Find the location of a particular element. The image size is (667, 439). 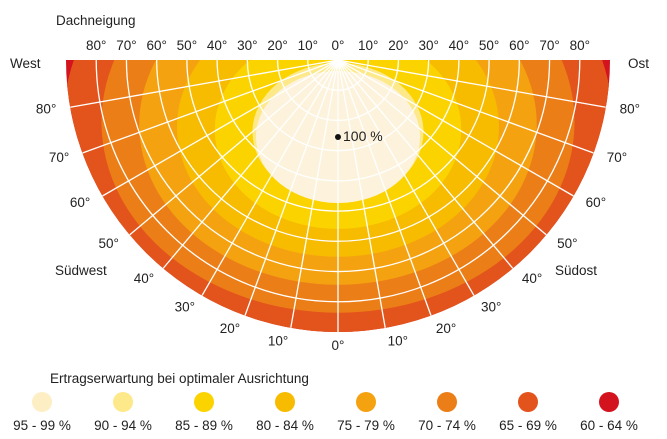

legend-label: 70 - 74 % is located at coordinates (447, 425).